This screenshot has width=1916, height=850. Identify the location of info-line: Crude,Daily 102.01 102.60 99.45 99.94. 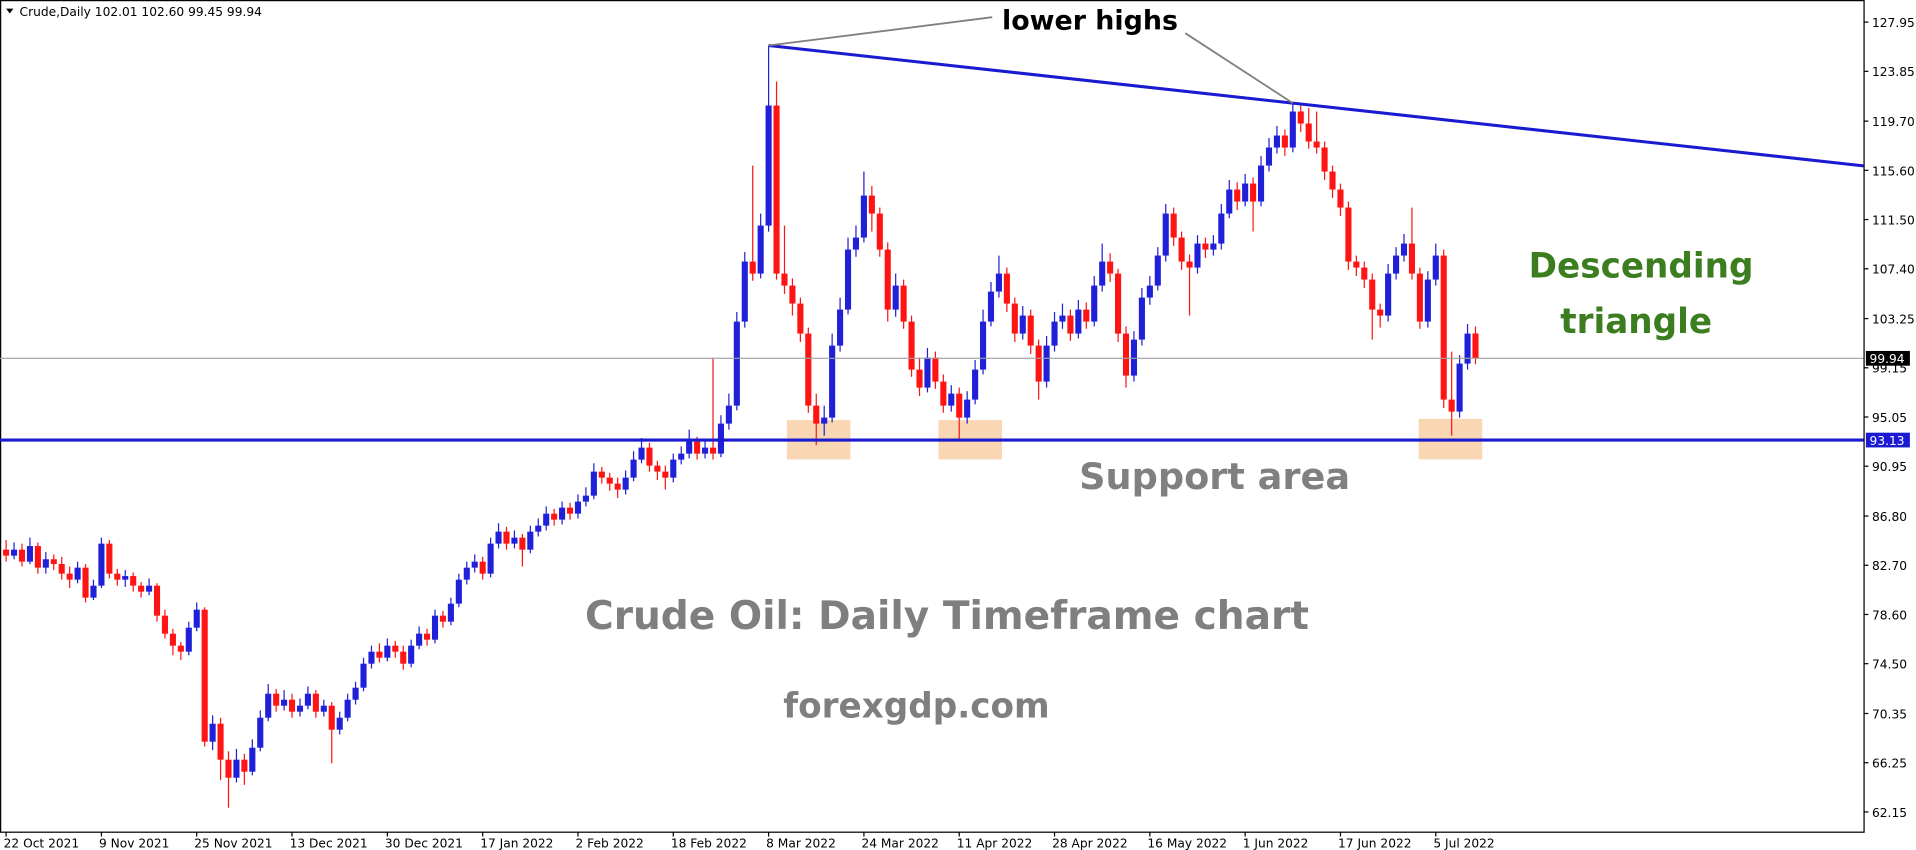
(141, 12).